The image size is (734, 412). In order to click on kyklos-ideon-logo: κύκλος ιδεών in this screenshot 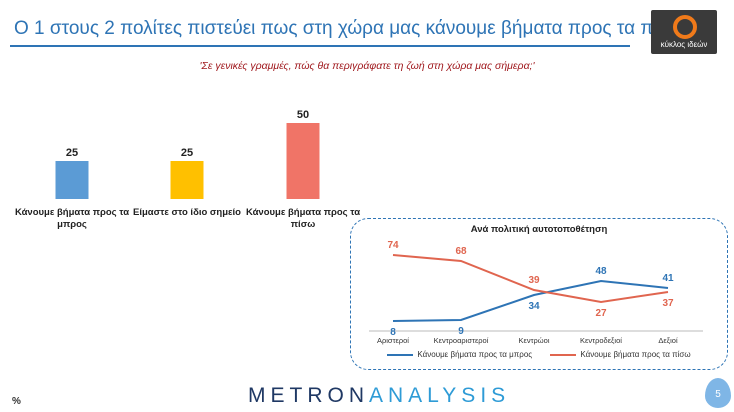, I will do `click(684, 32)`.